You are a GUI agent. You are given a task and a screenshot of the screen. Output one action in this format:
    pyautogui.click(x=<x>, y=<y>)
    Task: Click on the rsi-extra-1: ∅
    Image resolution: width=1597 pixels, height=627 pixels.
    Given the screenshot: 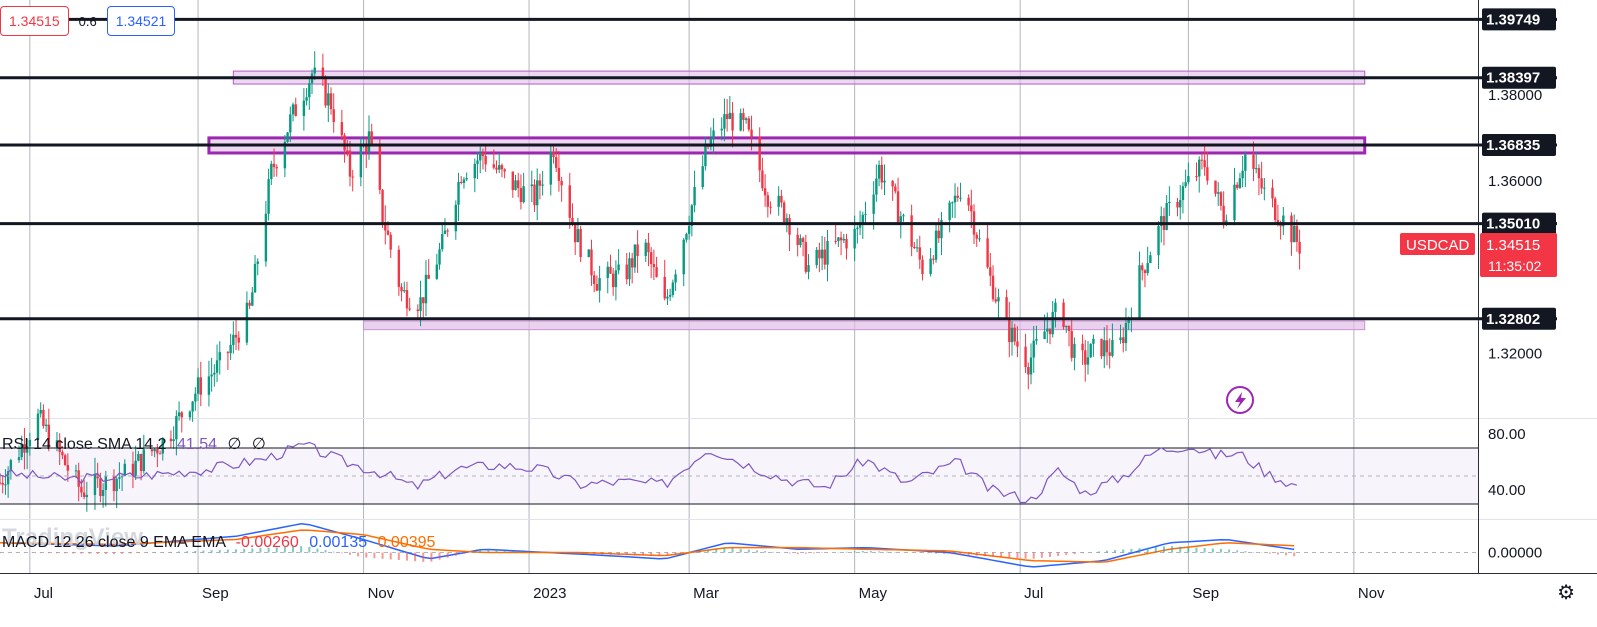 What is the action you would take?
    pyautogui.click(x=234, y=444)
    